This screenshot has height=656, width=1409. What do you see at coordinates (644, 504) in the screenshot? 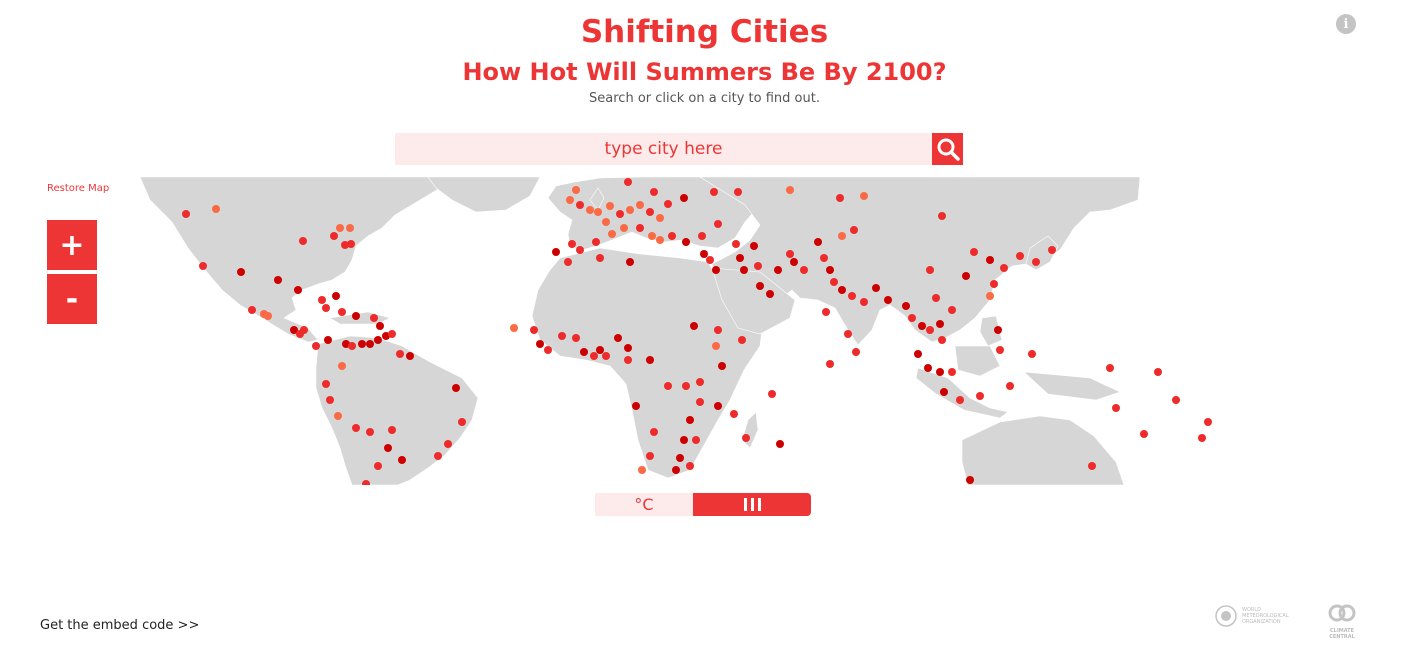
I see `celsius-toggle: °C` at bounding box center [644, 504].